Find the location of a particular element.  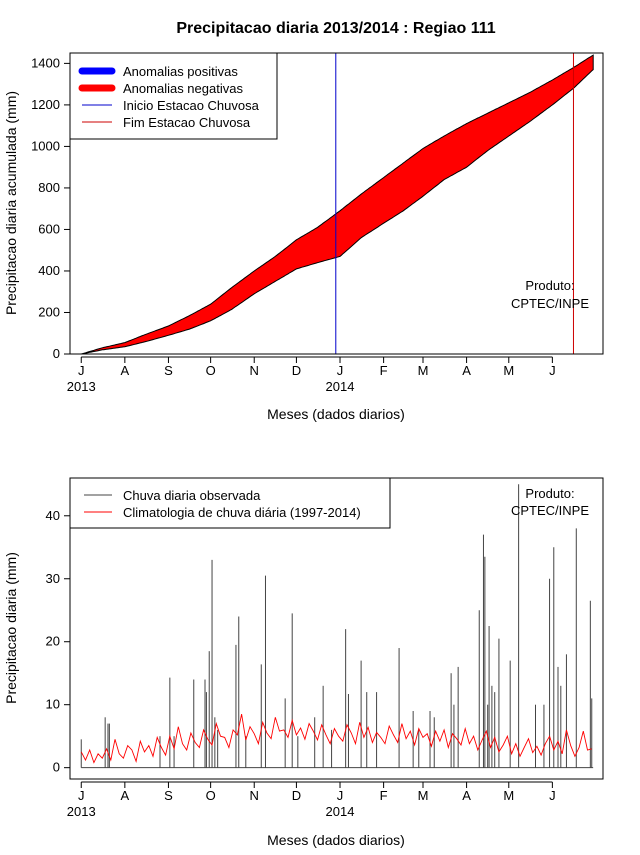

bottom-y-axis: 0 10 20 30 40 is located at coordinates (58, 641).